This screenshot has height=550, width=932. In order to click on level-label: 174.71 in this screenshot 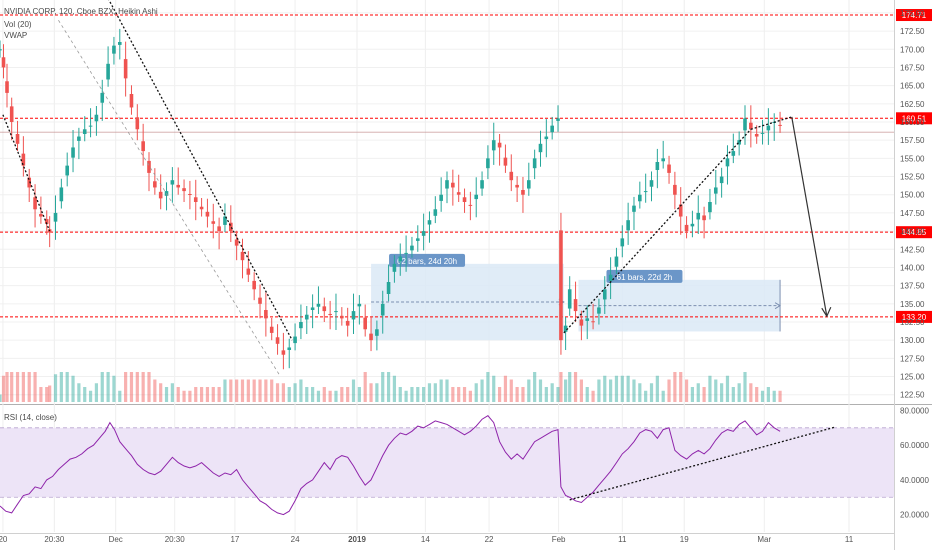, I will do `click(914, 15)`.